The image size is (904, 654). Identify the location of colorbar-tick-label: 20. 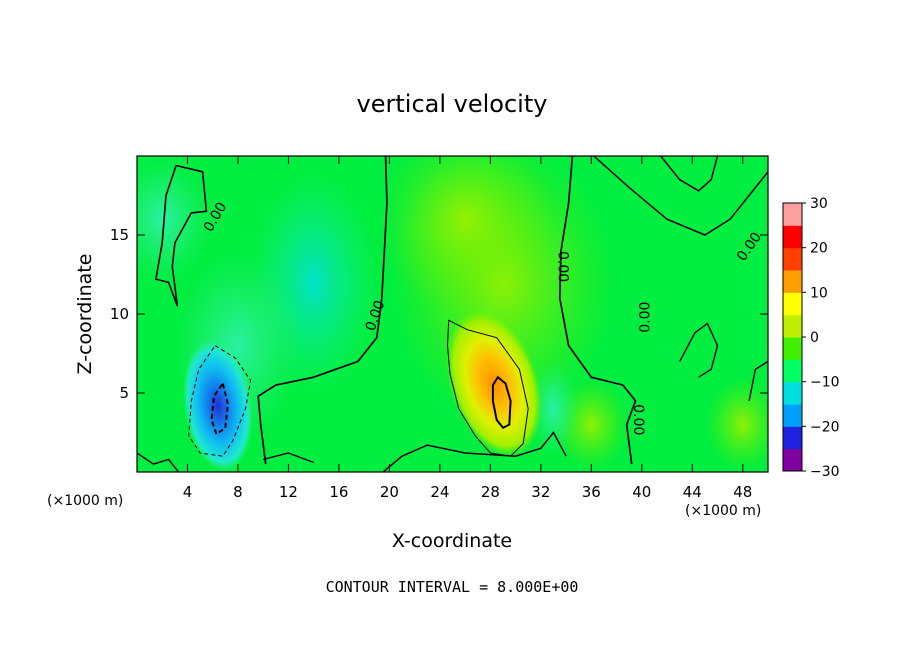
(819, 249).